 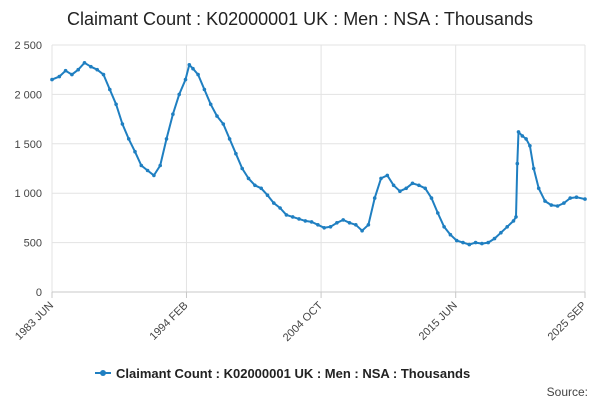 I want to click on legend-swatch-marker, so click(x=103, y=373).